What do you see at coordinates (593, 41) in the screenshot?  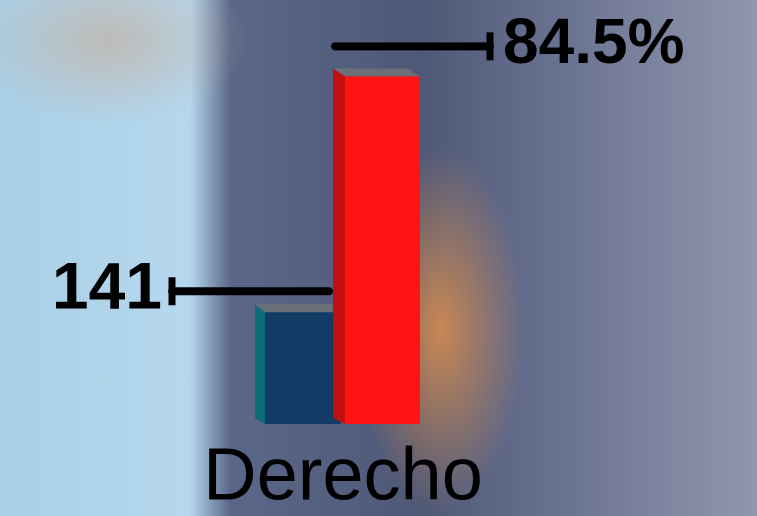 I see `value-label: 84.5%` at bounding box center [593, 41].